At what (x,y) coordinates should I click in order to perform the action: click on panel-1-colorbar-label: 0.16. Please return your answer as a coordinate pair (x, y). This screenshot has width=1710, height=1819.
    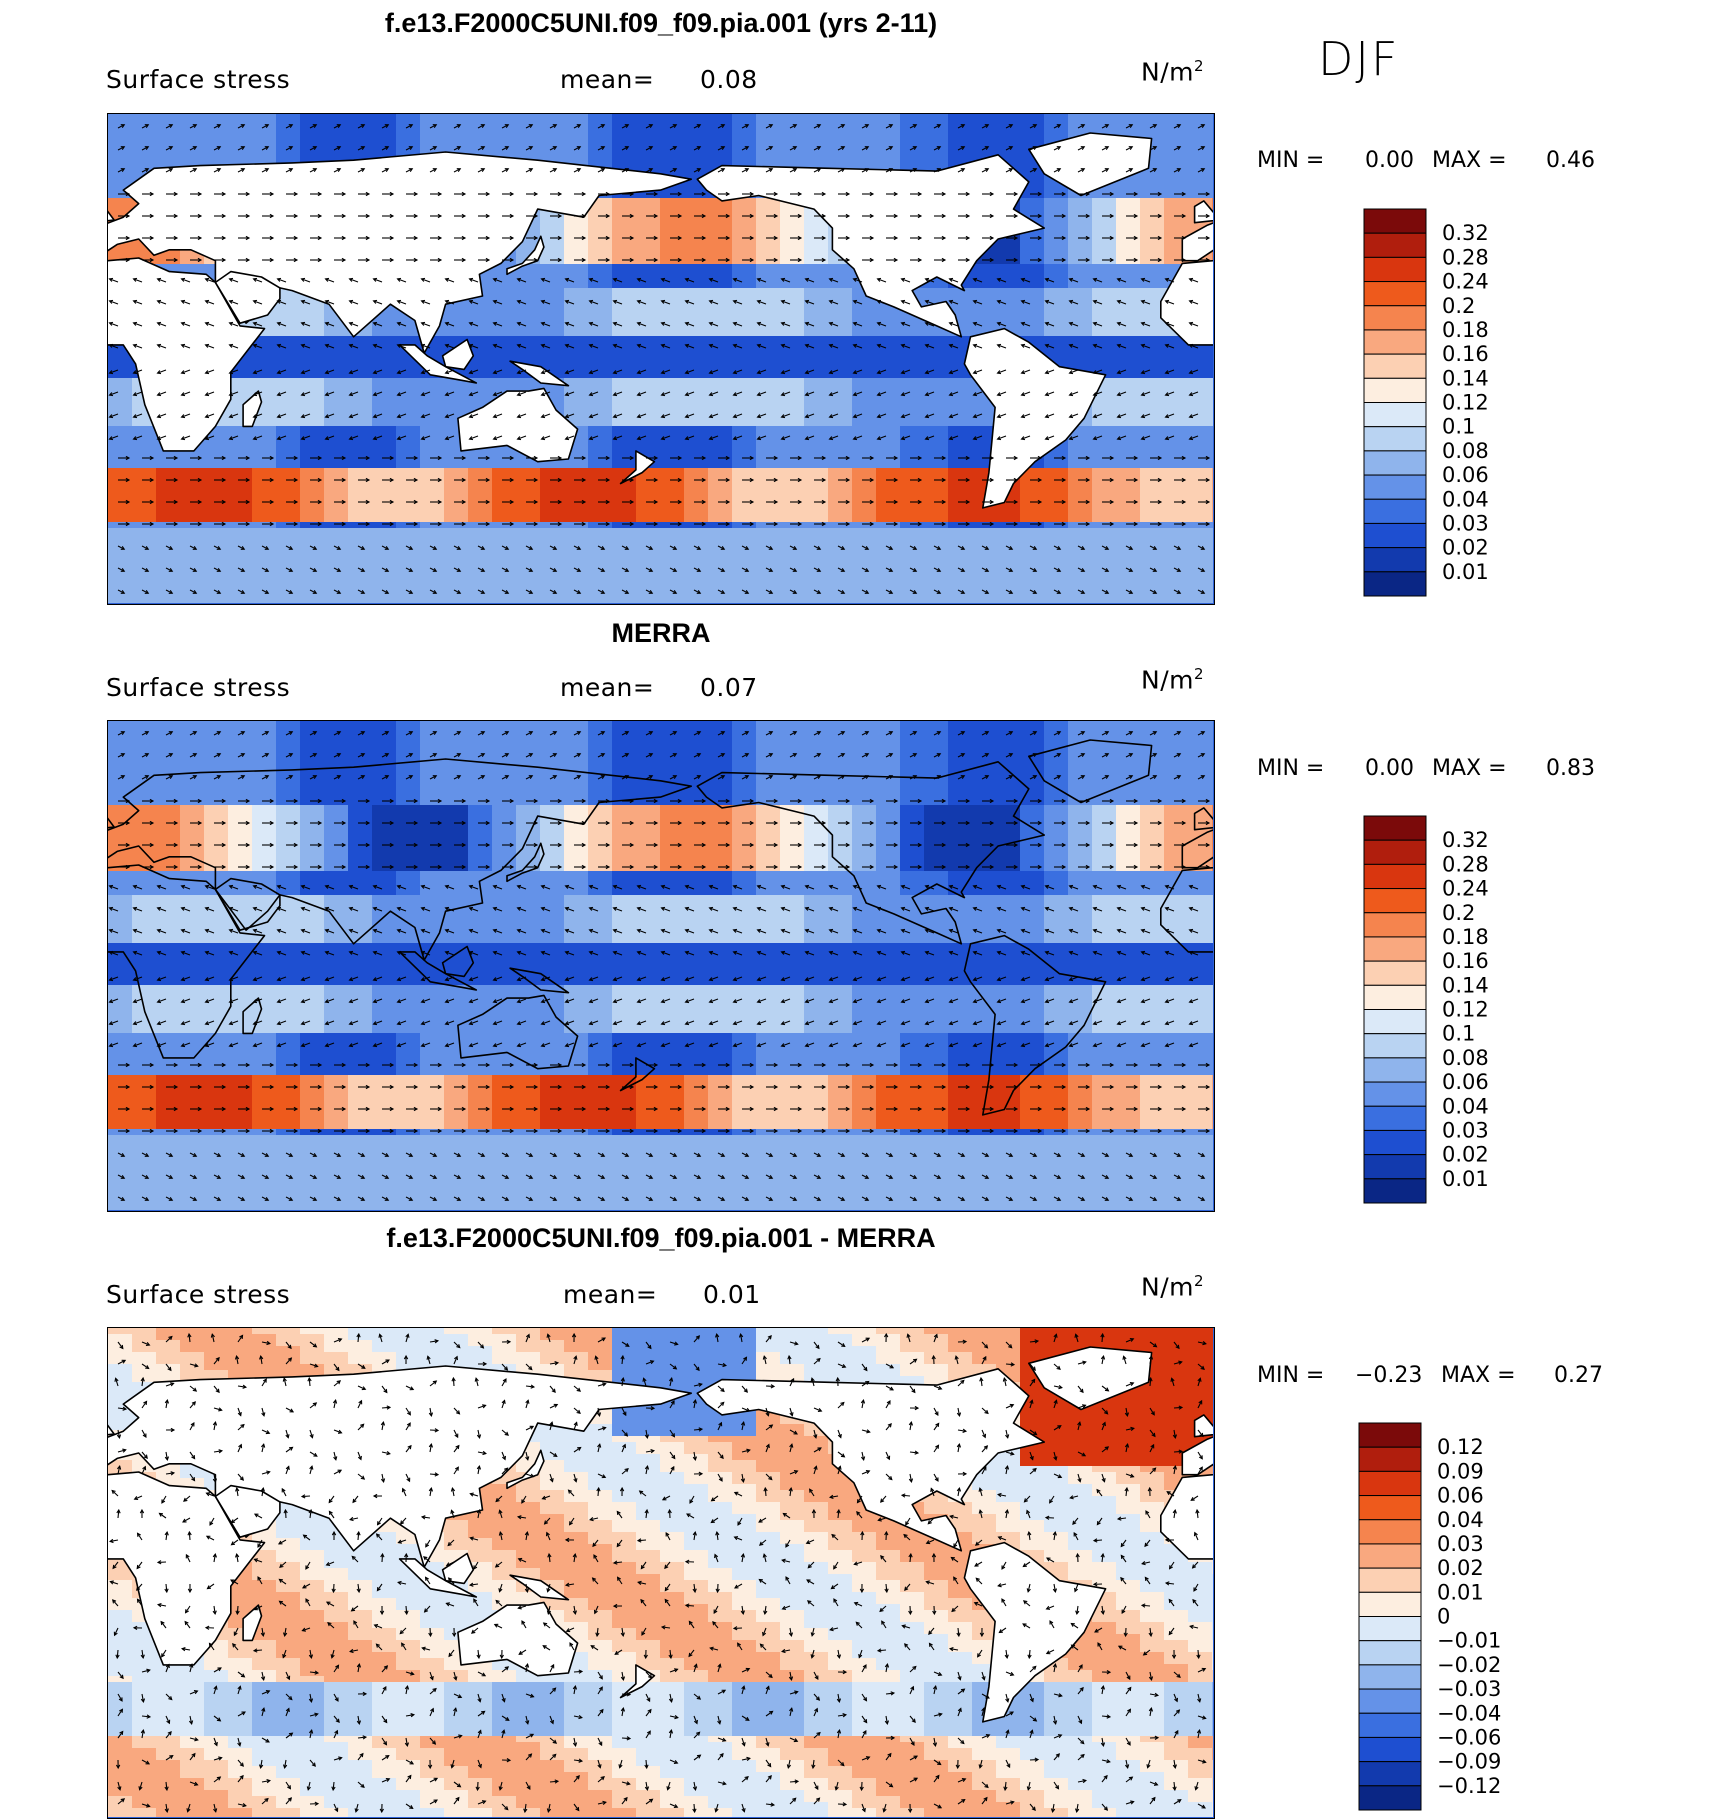
    Looking at the image, I should click on (1465, 354).